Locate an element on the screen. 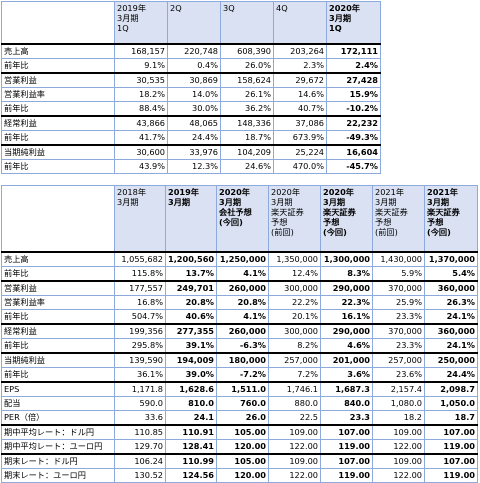  value-cell: 1,300,000 is located at coordinates (346, 259).